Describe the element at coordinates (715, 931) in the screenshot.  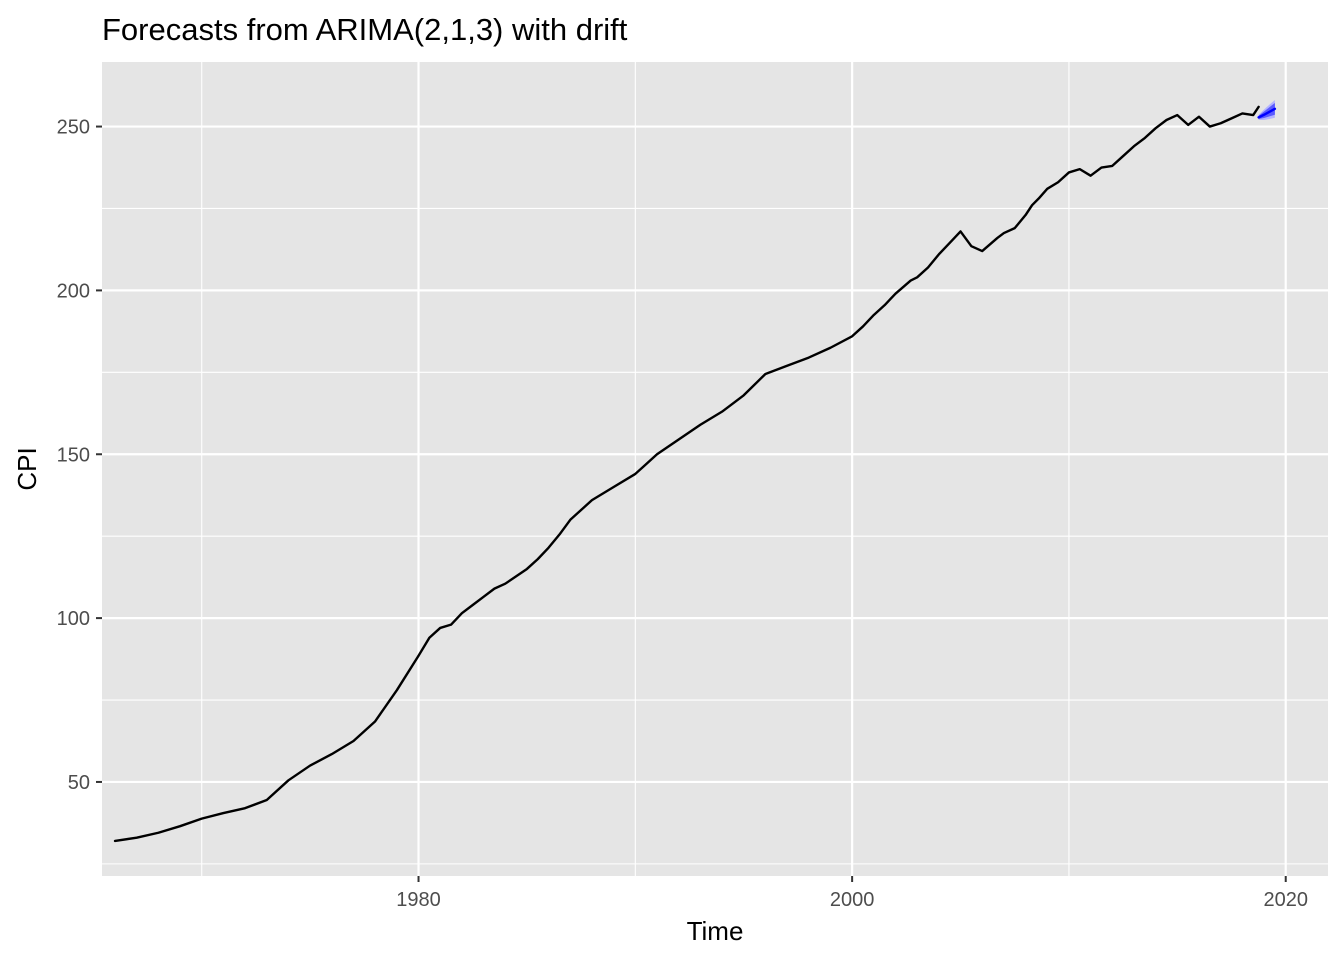
I see `x-axis-title: Time` at that location.